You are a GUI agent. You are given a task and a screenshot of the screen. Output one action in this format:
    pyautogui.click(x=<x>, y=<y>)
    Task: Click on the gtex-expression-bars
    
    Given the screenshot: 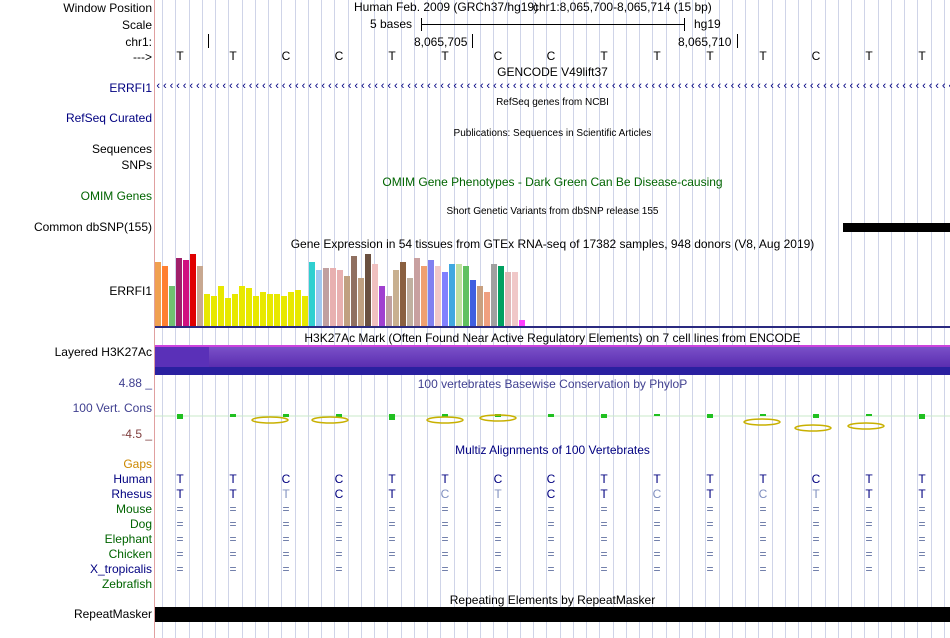 What is the action you would take?
    pyautogui.click(x=552, y=289)
    